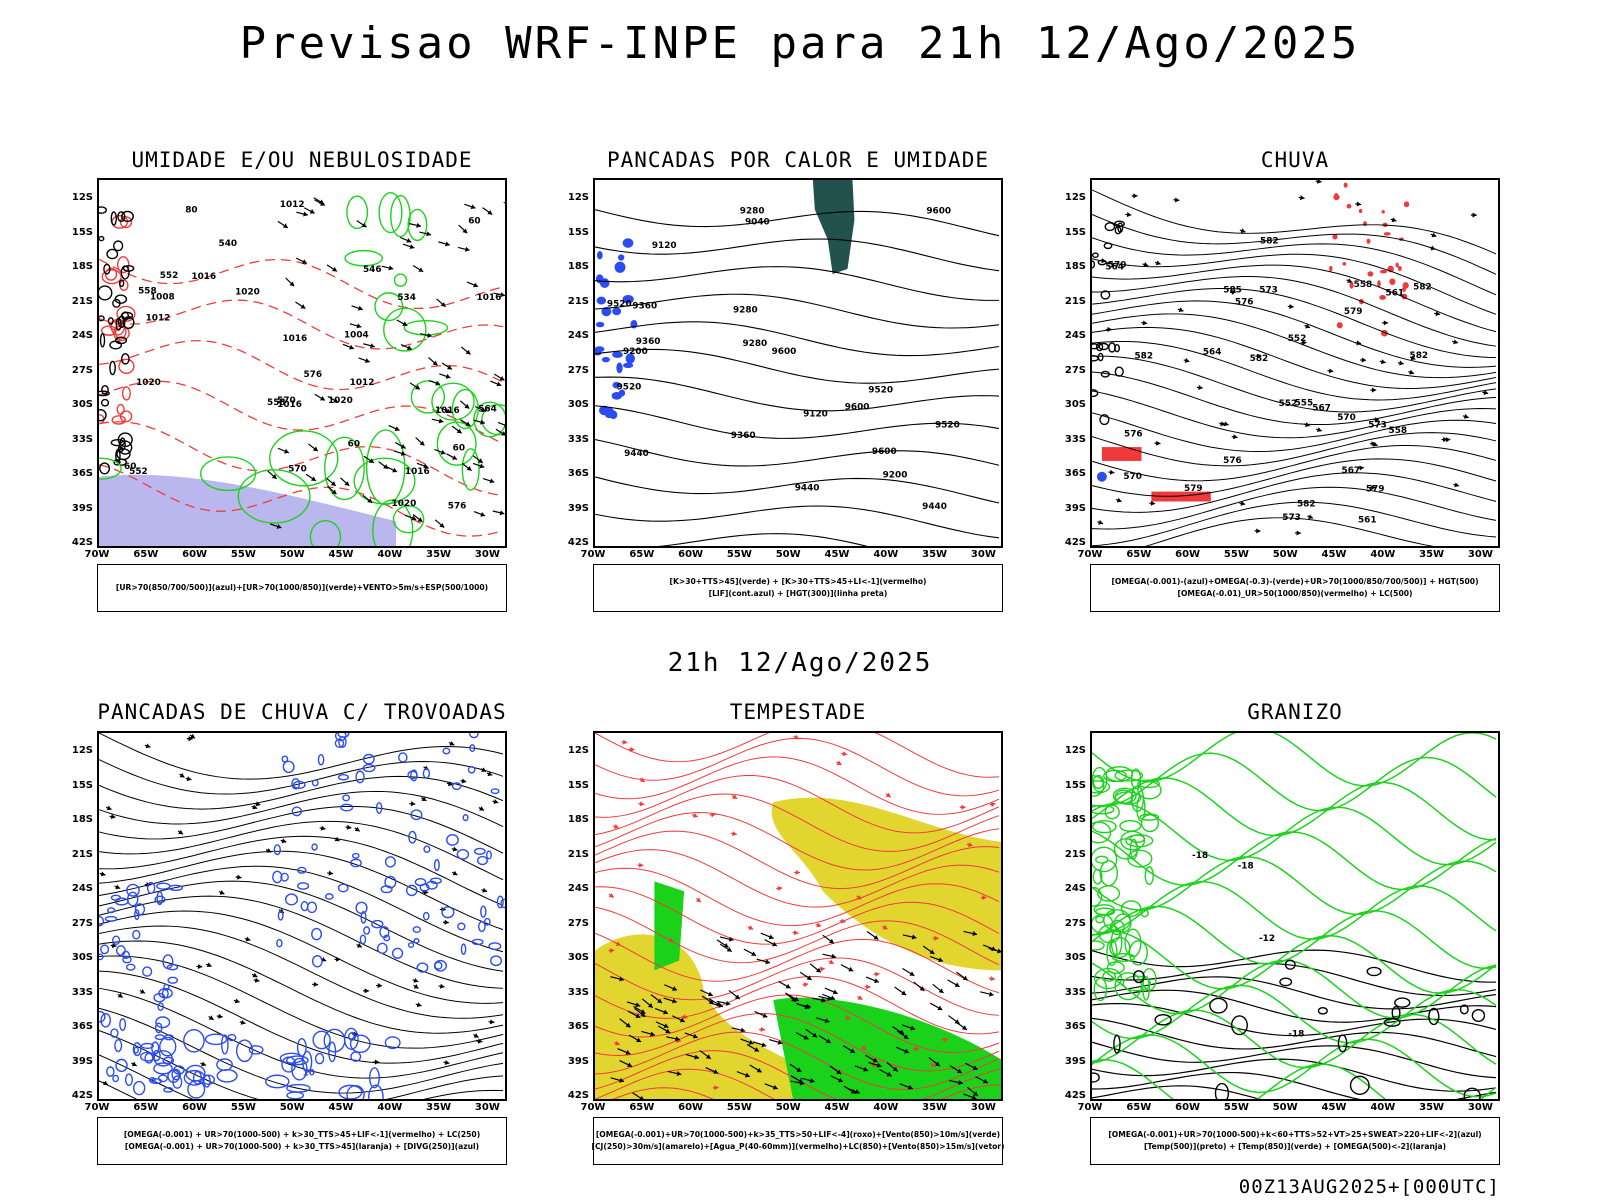 This screenshot has width=1600, height=1200. What do you see at coordinates (691, 1107) in the screenshot?
I see `longitude-tick: 60W` at bounding box center [691, 1107].